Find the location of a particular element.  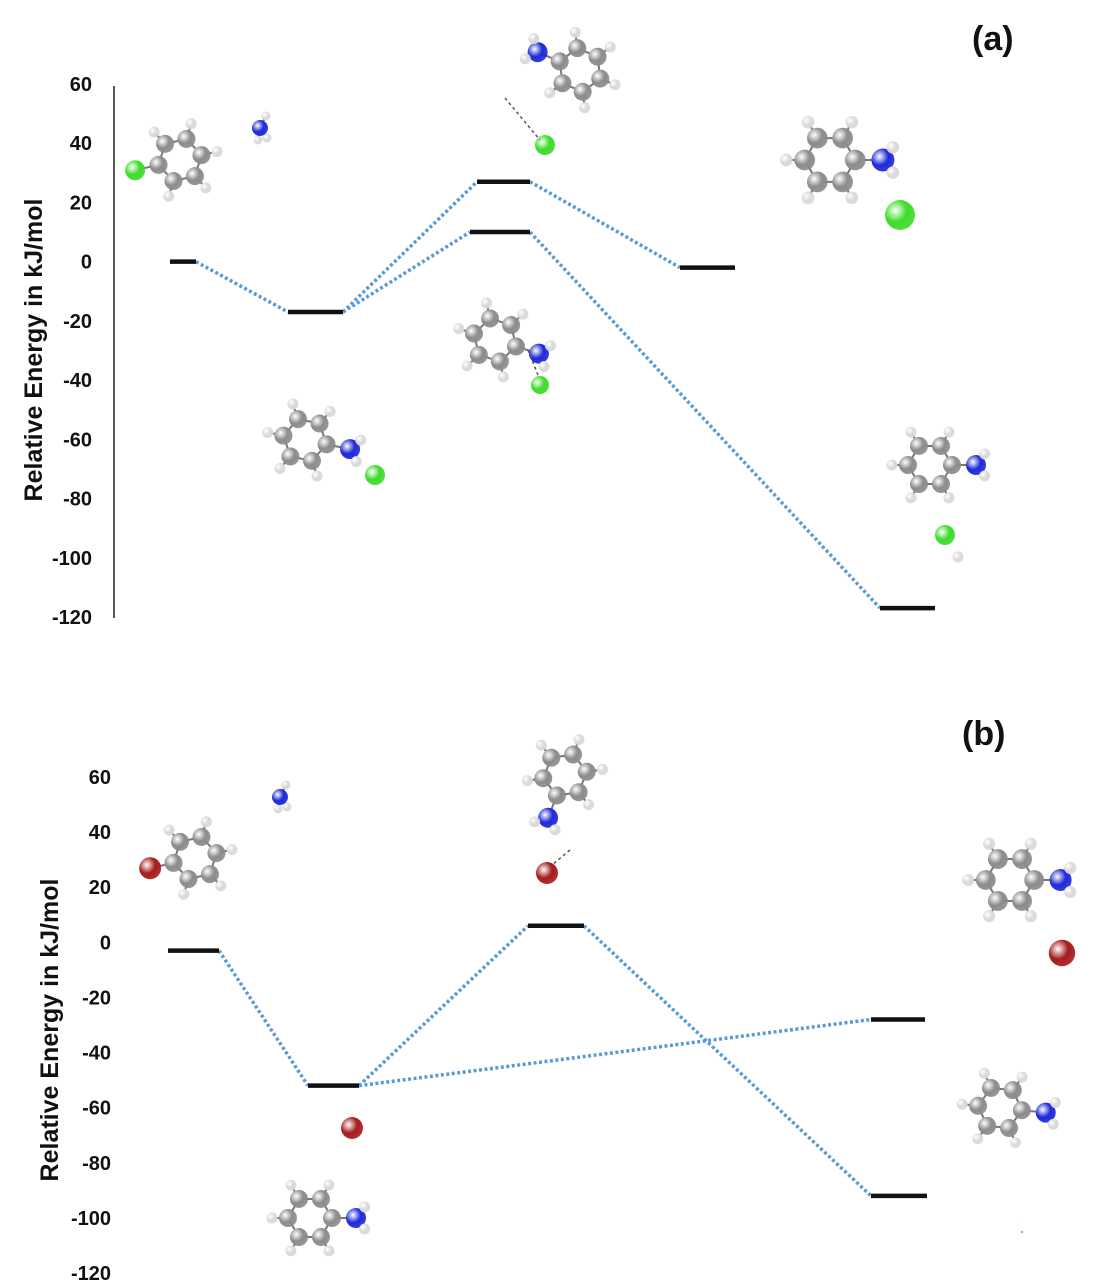

nitrogen-atom is located at coordinates (260, 128).